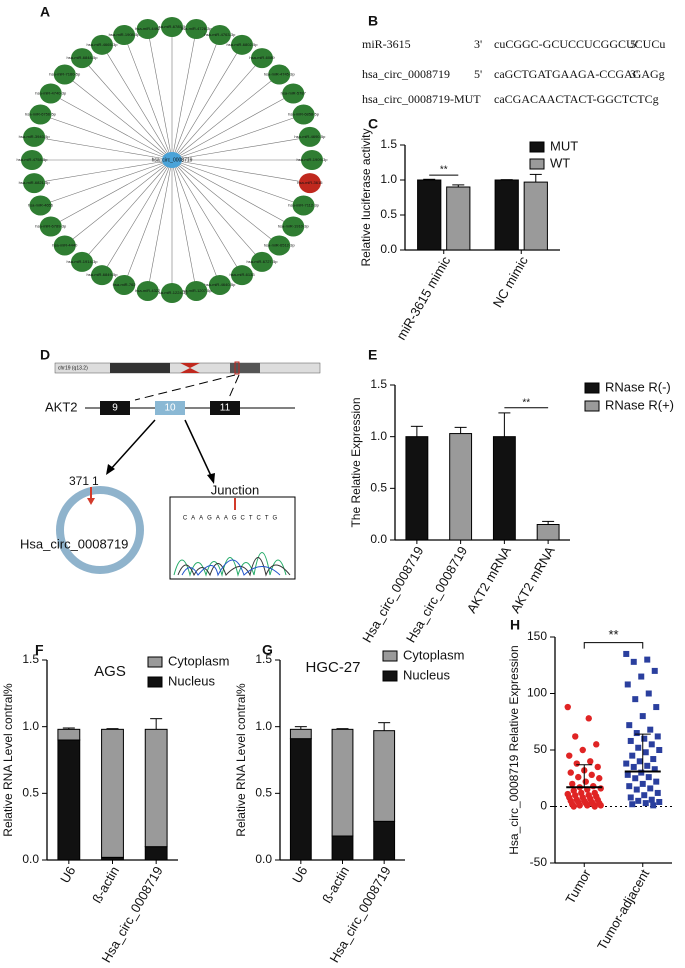 This screenshot has width=685, height=968. I want to click on x-tick-label: NC mimic, so click(510, 281).